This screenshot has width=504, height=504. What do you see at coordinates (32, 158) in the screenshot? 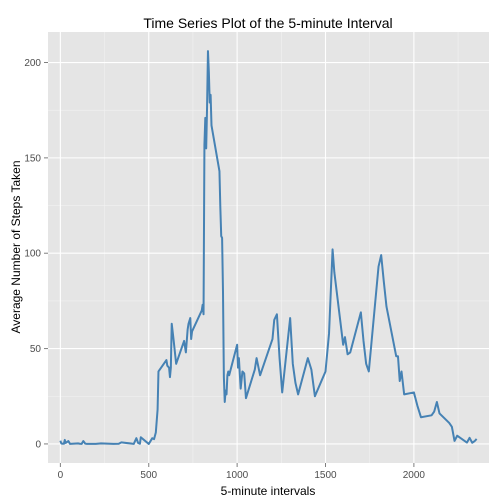
I see `y-tick-label: 150` at bounding box center [32, 158].